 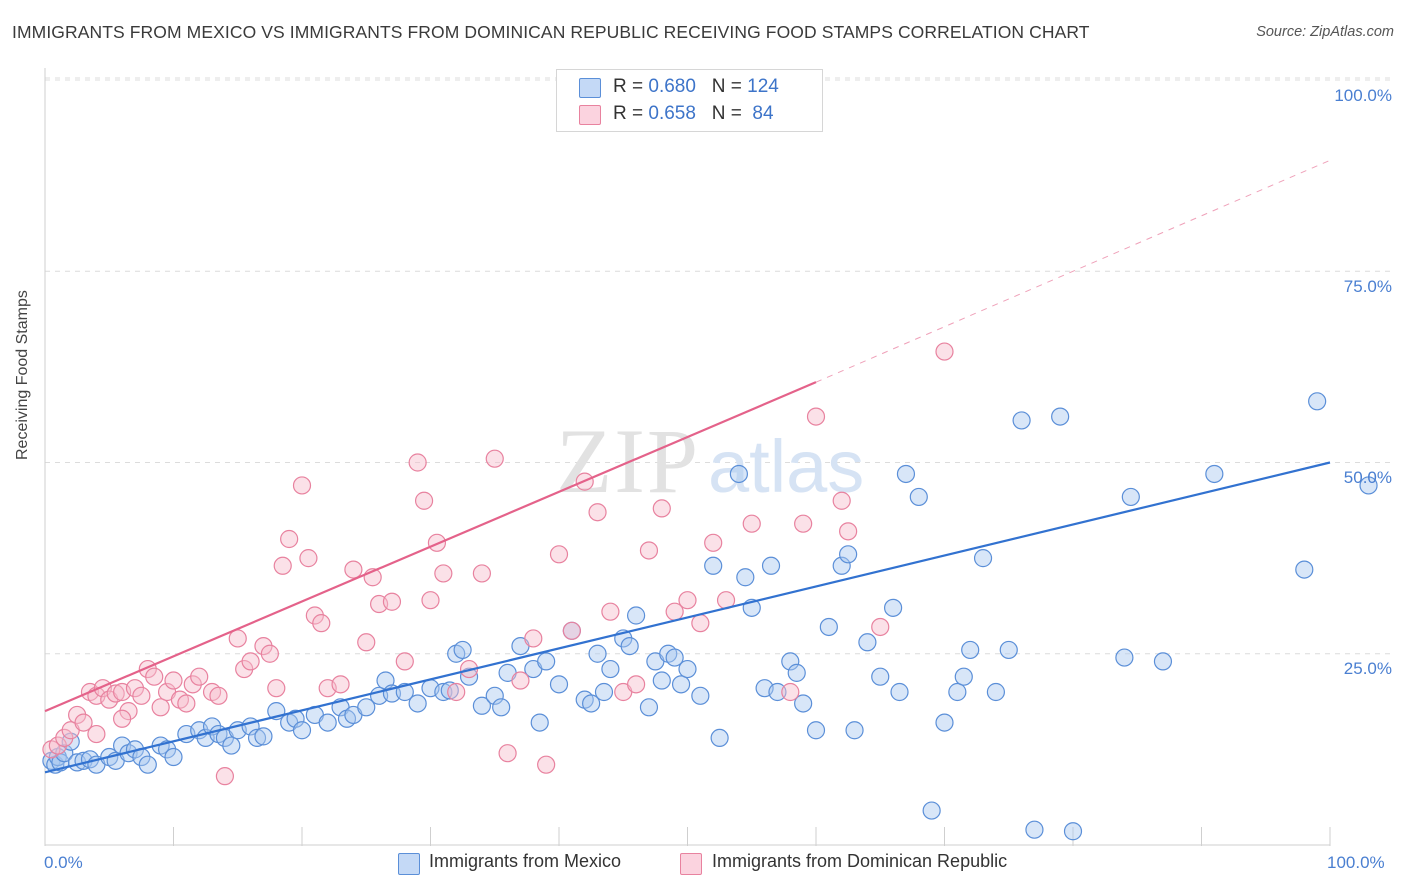 I want to click on bottom-legend-dominican: Immigrants from Dominican Republic, so click(x=843, y=863).